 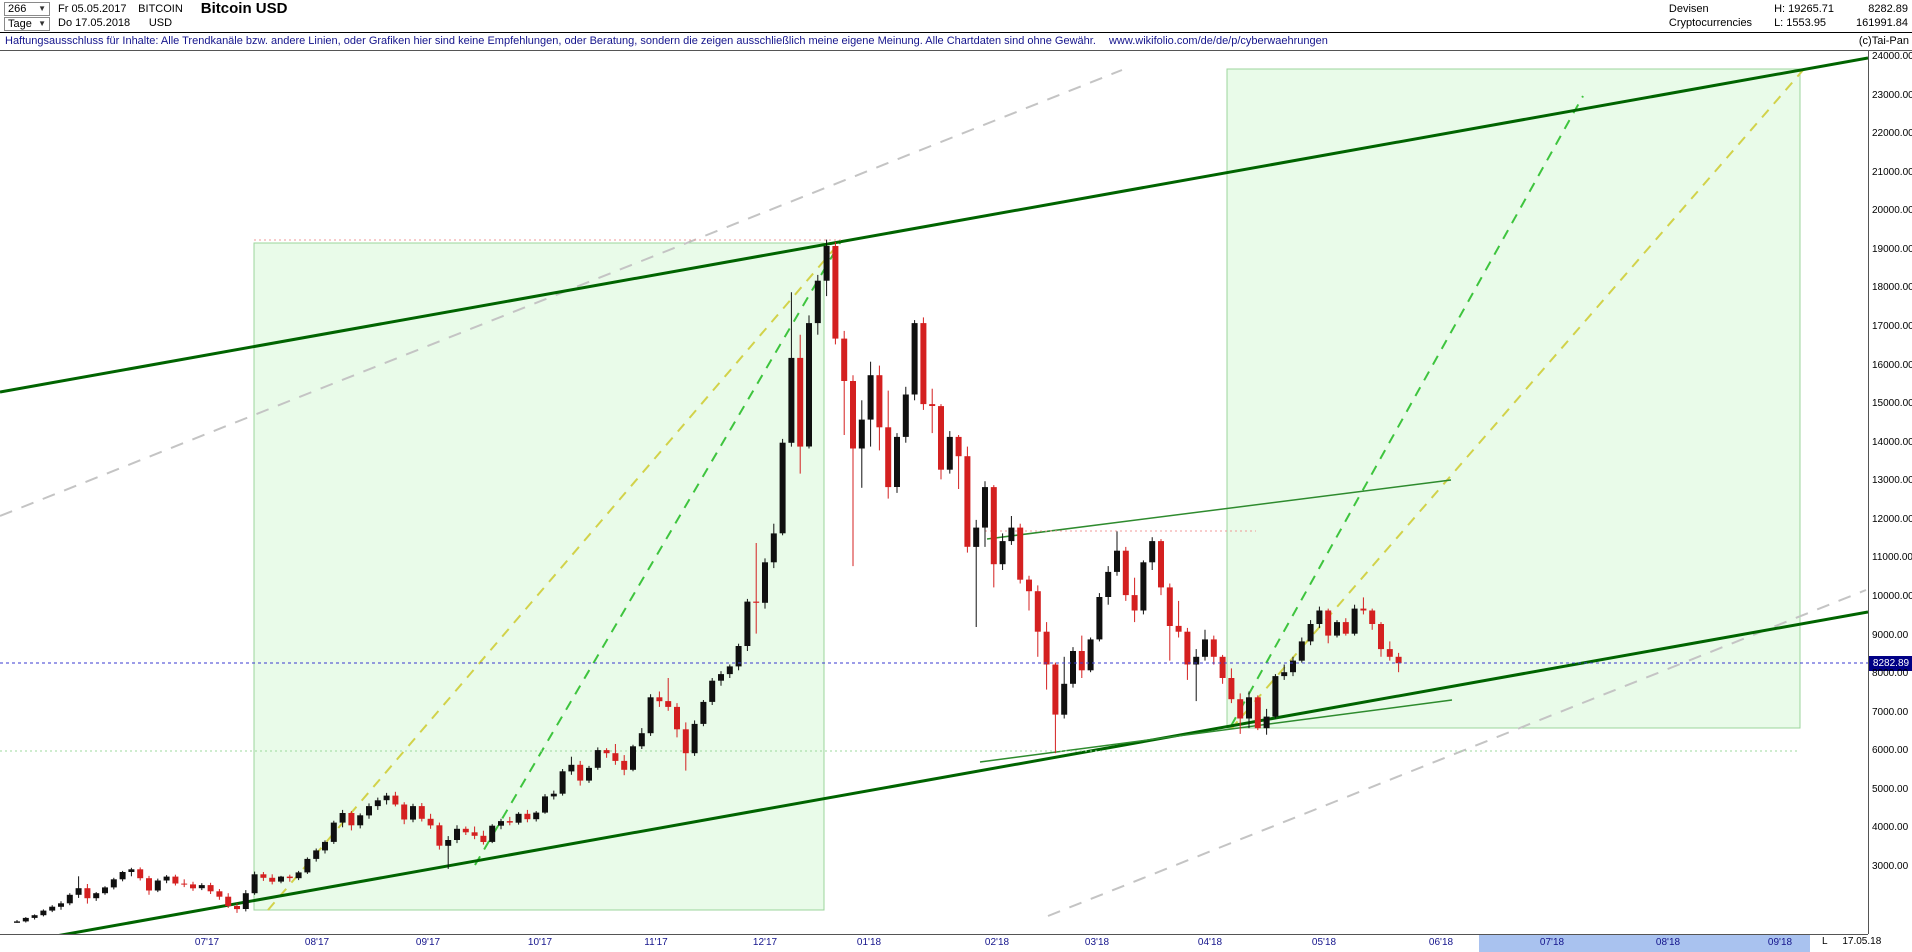 What do you see at coordinates (1883, 41) in the screenshot?
I see `copyright-label: (c)Tai-Pan` at bounding box center [1883, 41].